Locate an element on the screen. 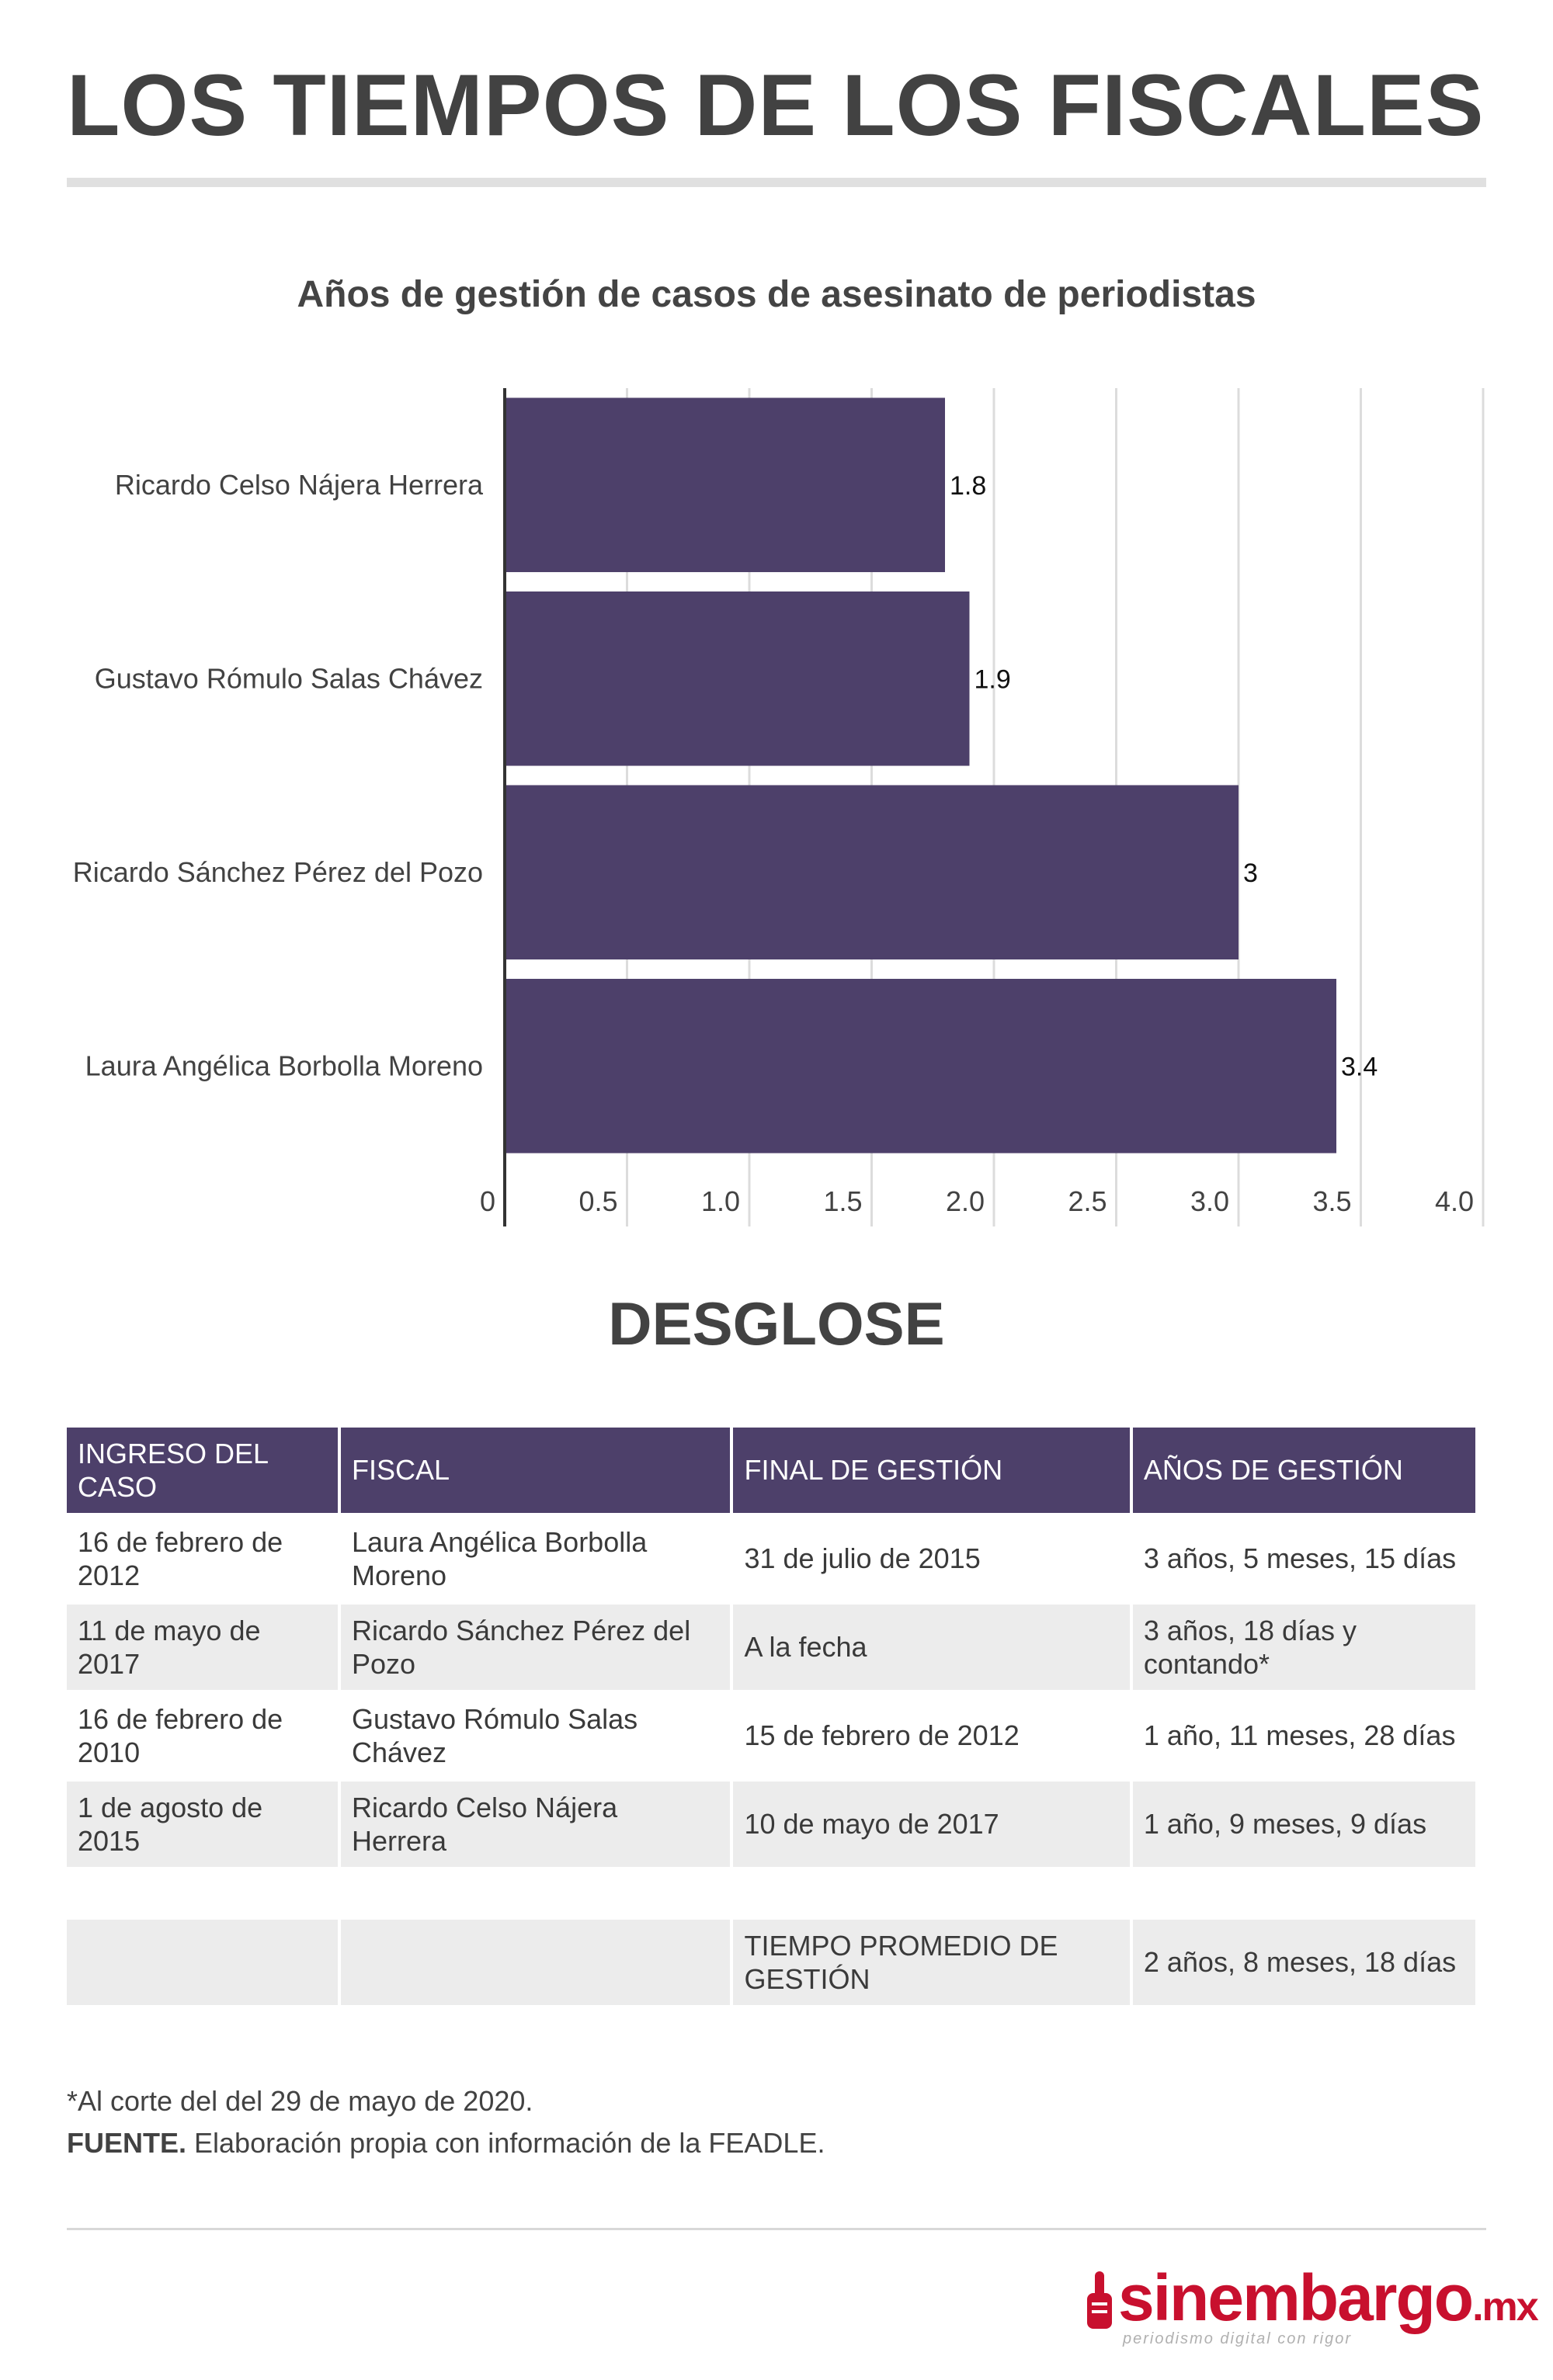  cell-final: 31 de julio de 2015 is located at coordinates (931, 1558).